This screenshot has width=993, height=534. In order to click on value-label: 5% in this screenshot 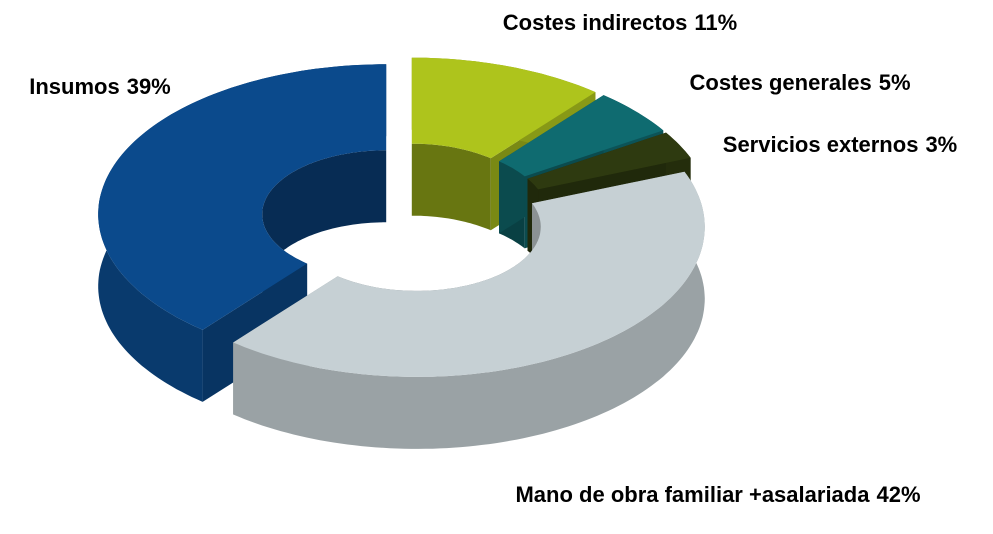, I will do `click(895, 82)`.